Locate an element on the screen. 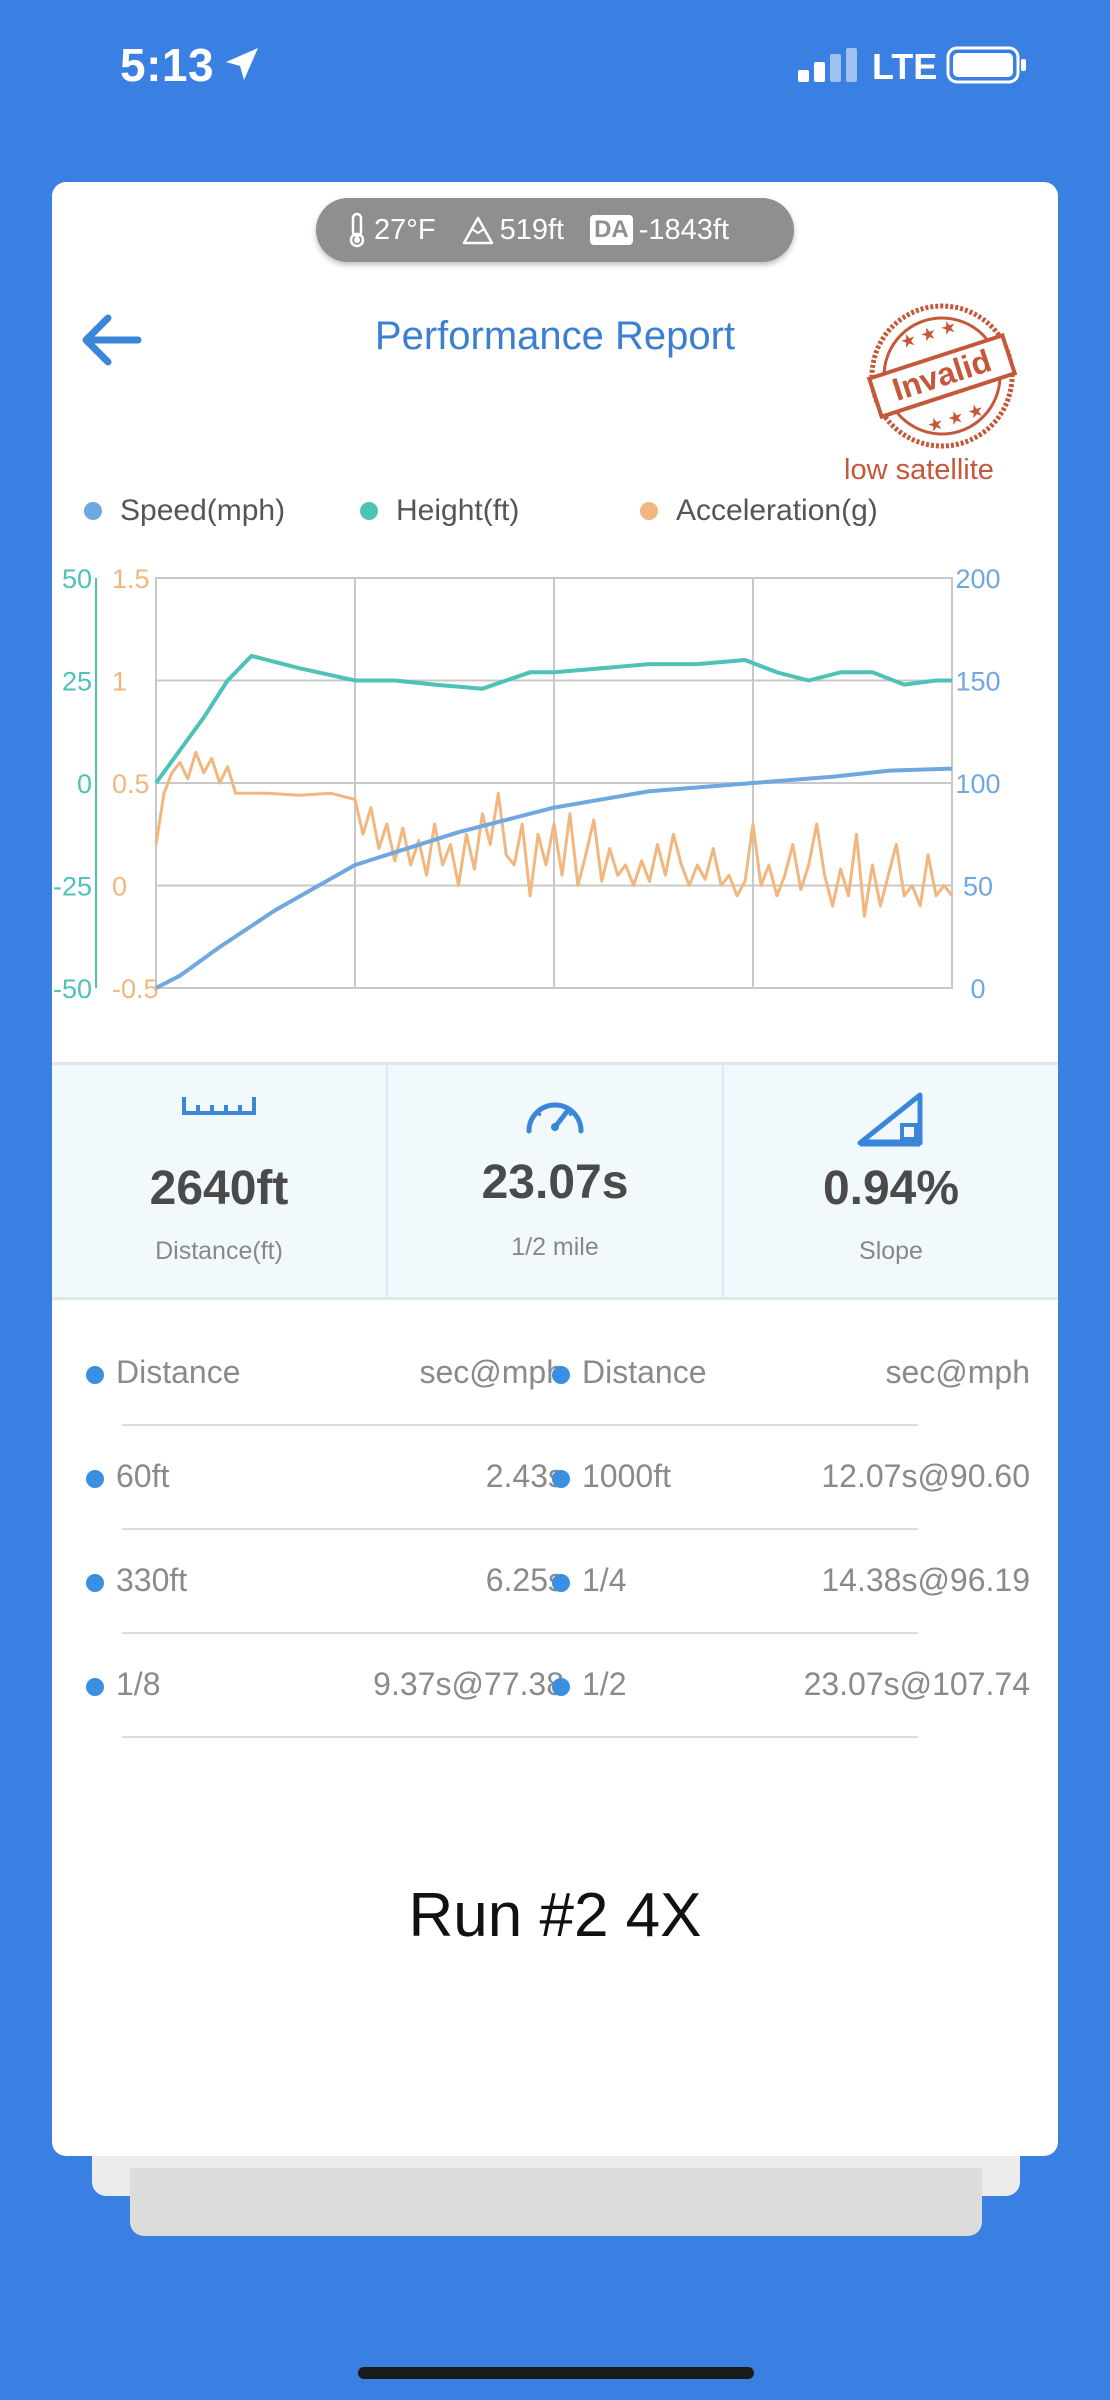 The height and width of the screenshot is (2400, 1110). table-row: 1/8 9.37s@77.38 1/2 23.07s@107.74 is located at coordinates (555, 1686).